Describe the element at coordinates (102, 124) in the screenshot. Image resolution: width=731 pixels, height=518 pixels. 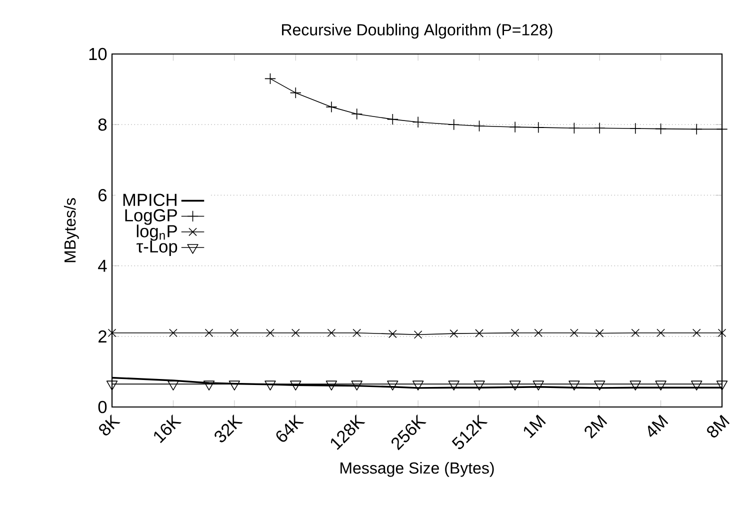
I see `y-tick-label: 8` at that location.